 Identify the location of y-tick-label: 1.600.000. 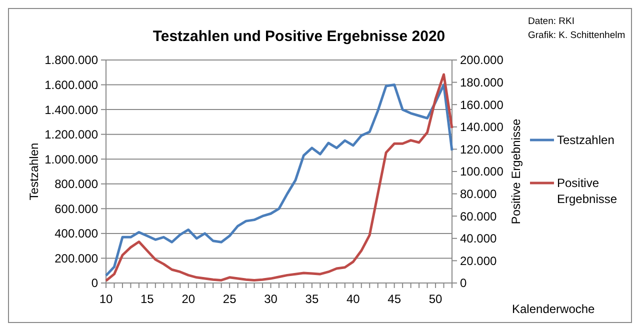
(71, 85).